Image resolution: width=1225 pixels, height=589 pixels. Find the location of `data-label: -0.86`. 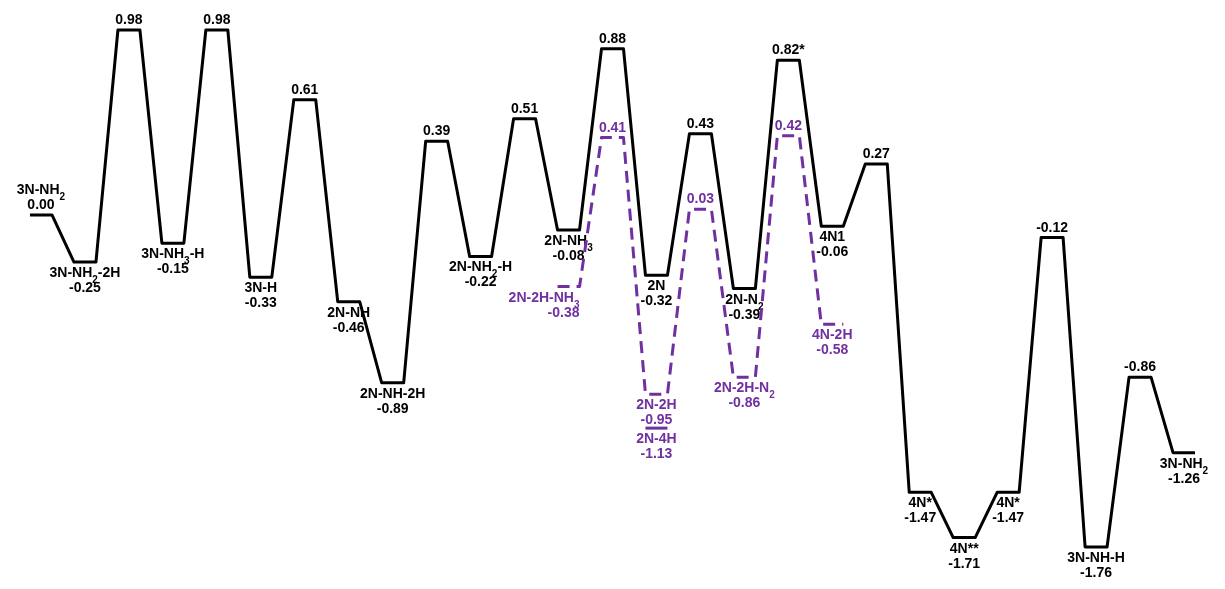

data-label: -0.86 is located at coordinates (1140, 366).